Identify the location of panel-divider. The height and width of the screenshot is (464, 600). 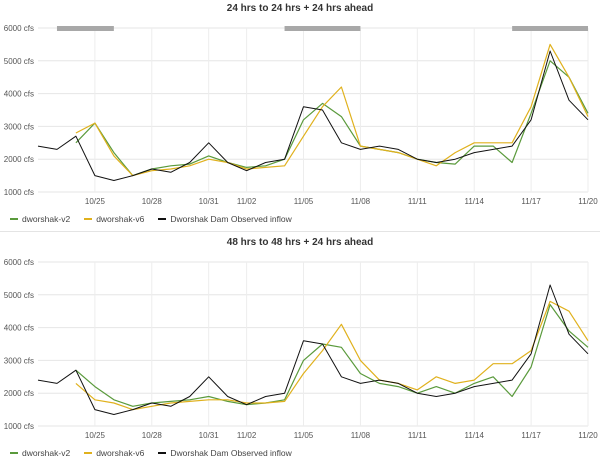
(300, 231).